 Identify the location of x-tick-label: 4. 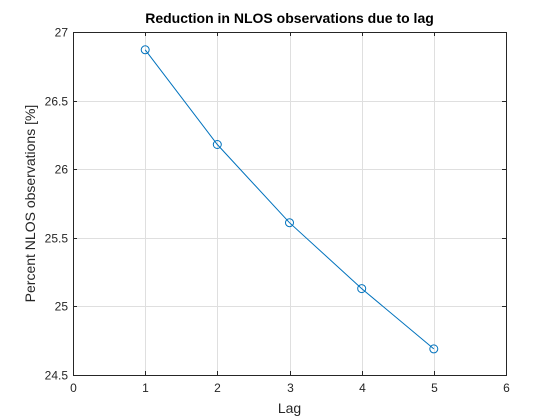
(362, 388).